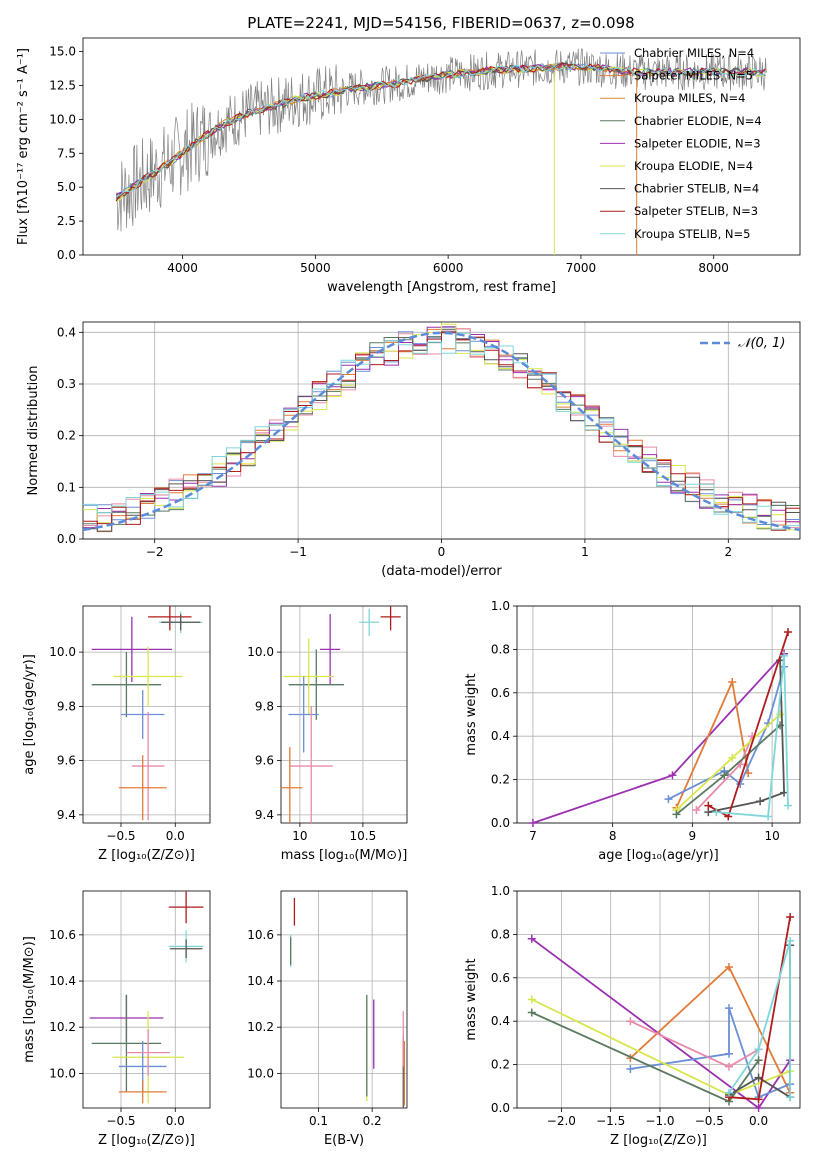 This screenshot has width=819, height=1174. I want to click on legend-label: Kroupa ELODIE, N=4, so click(693, 166).